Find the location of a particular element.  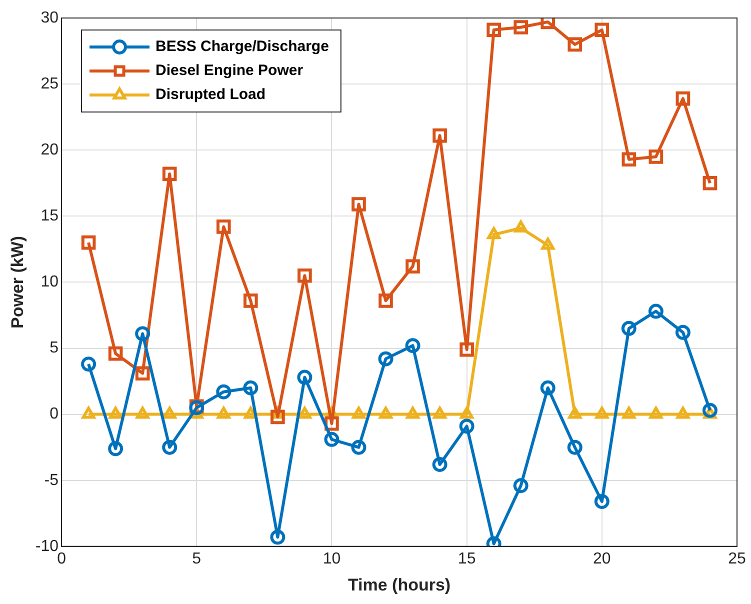

y-tick-label: -10 is located at coordinates (47, 546).